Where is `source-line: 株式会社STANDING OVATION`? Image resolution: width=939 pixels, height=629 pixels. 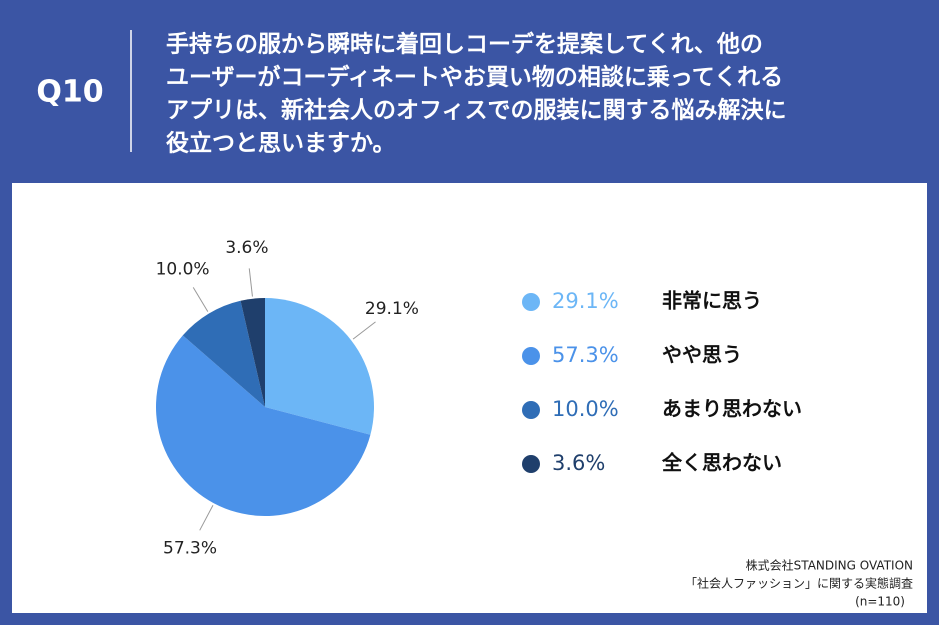 source-line: 株式会社STANDING OVATION is located at coordinates (829, 565).